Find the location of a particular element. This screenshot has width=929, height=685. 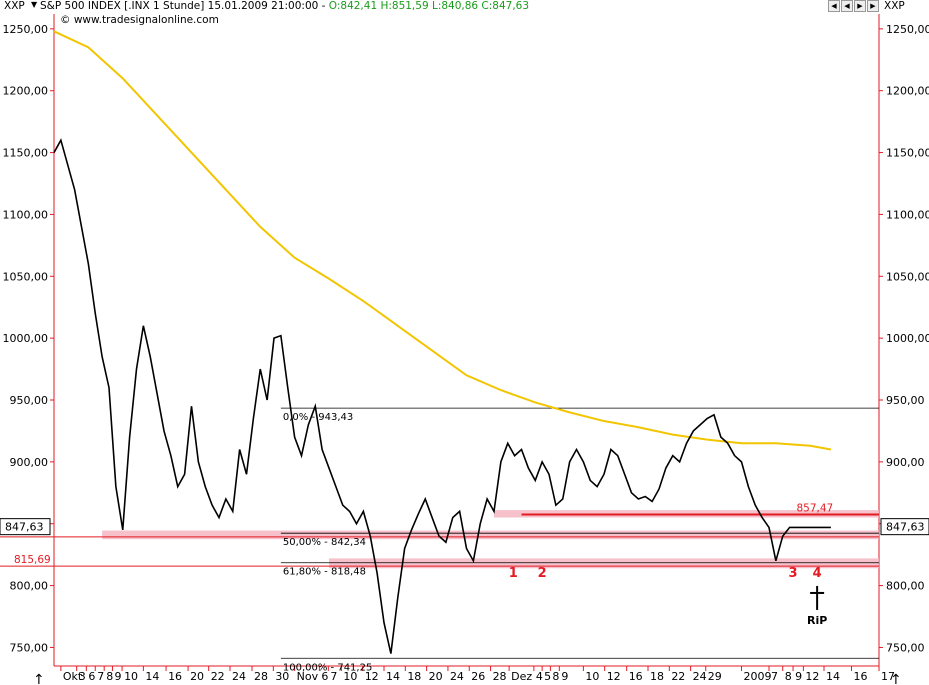

y-tick-label-right: 800,00 is located at coordinates (905, 586).